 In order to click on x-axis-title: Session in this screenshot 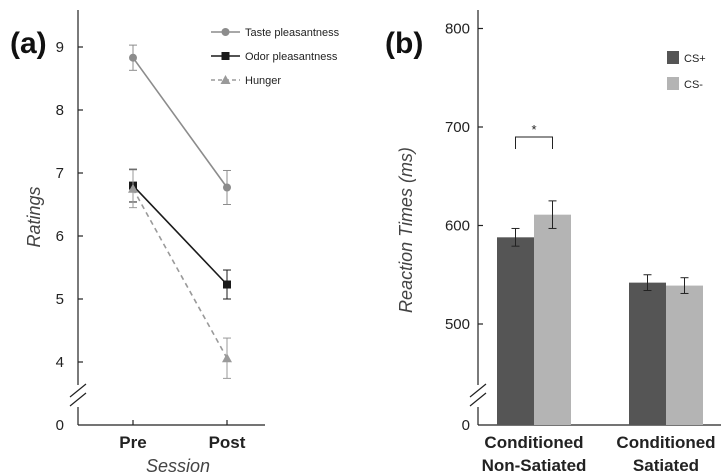, I will do `click(178, 466)`.